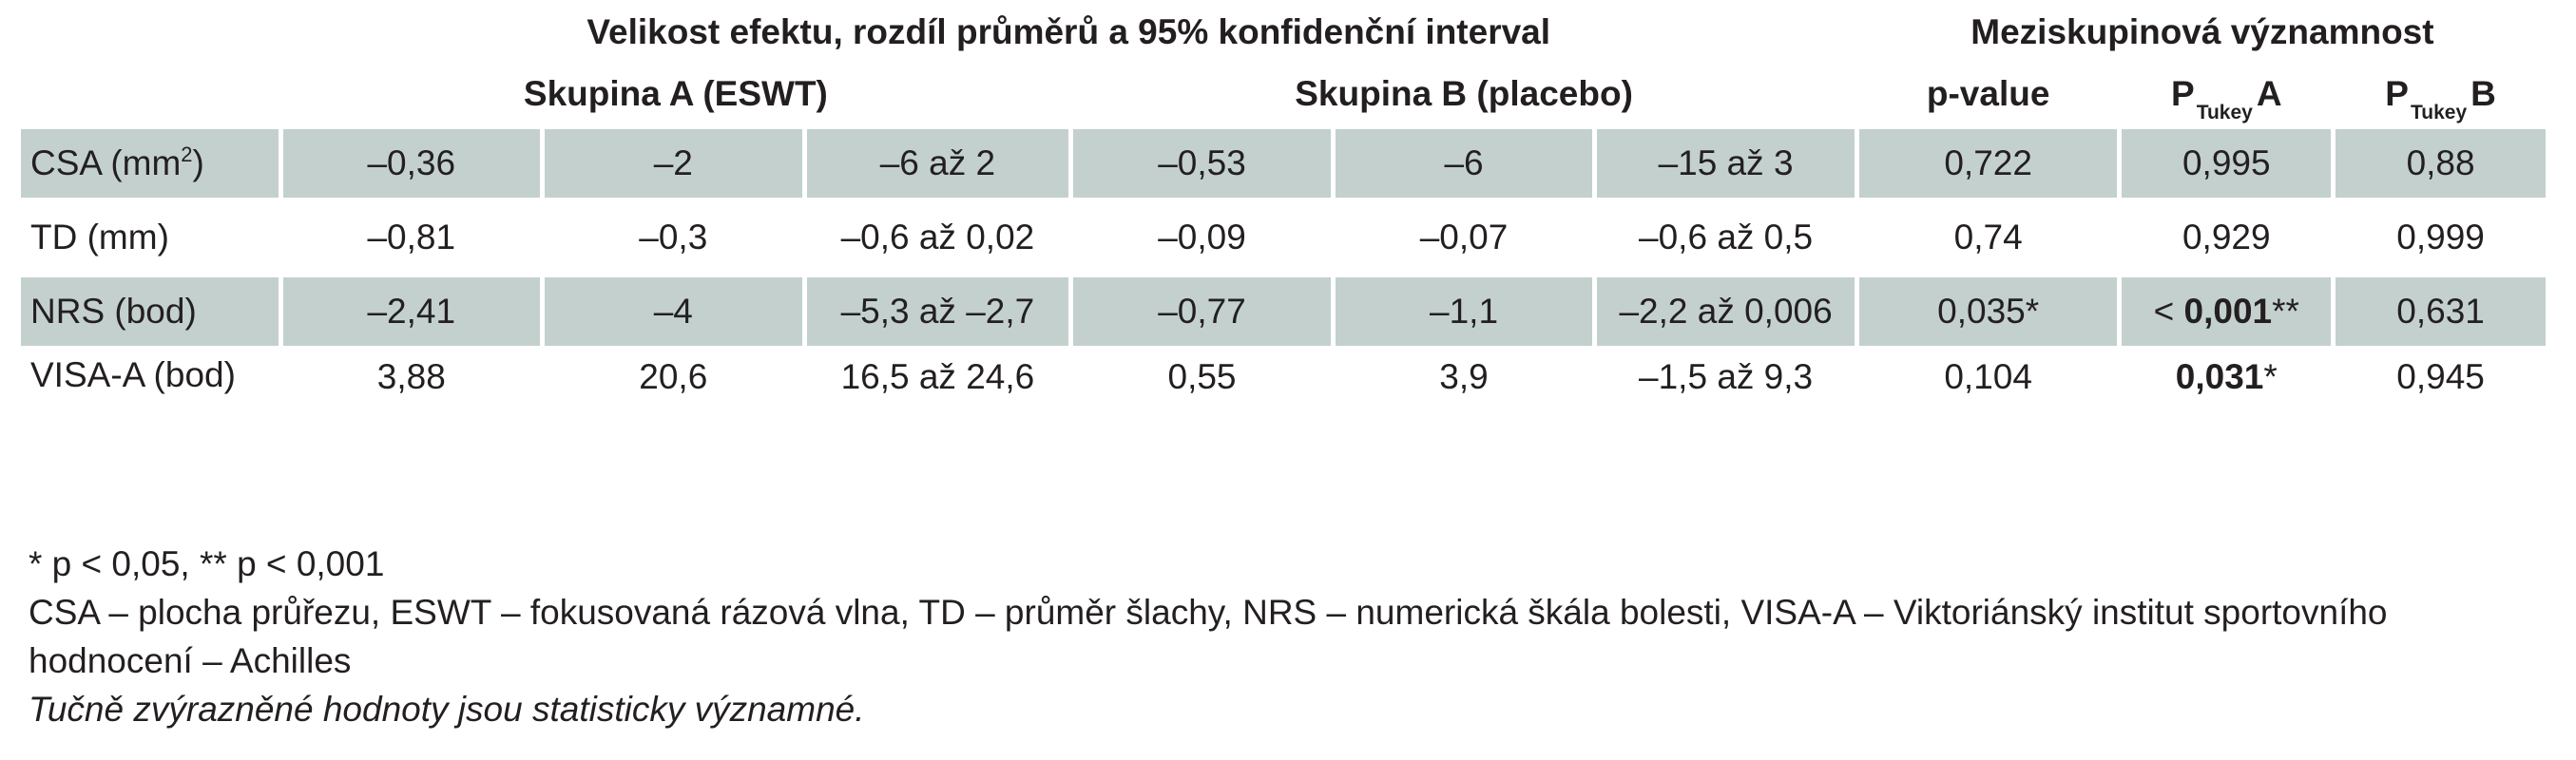  Describe the element at coordinates (2441, 311) in the screenshot. I see `cell-ptukey-b: 0,631` at that location.